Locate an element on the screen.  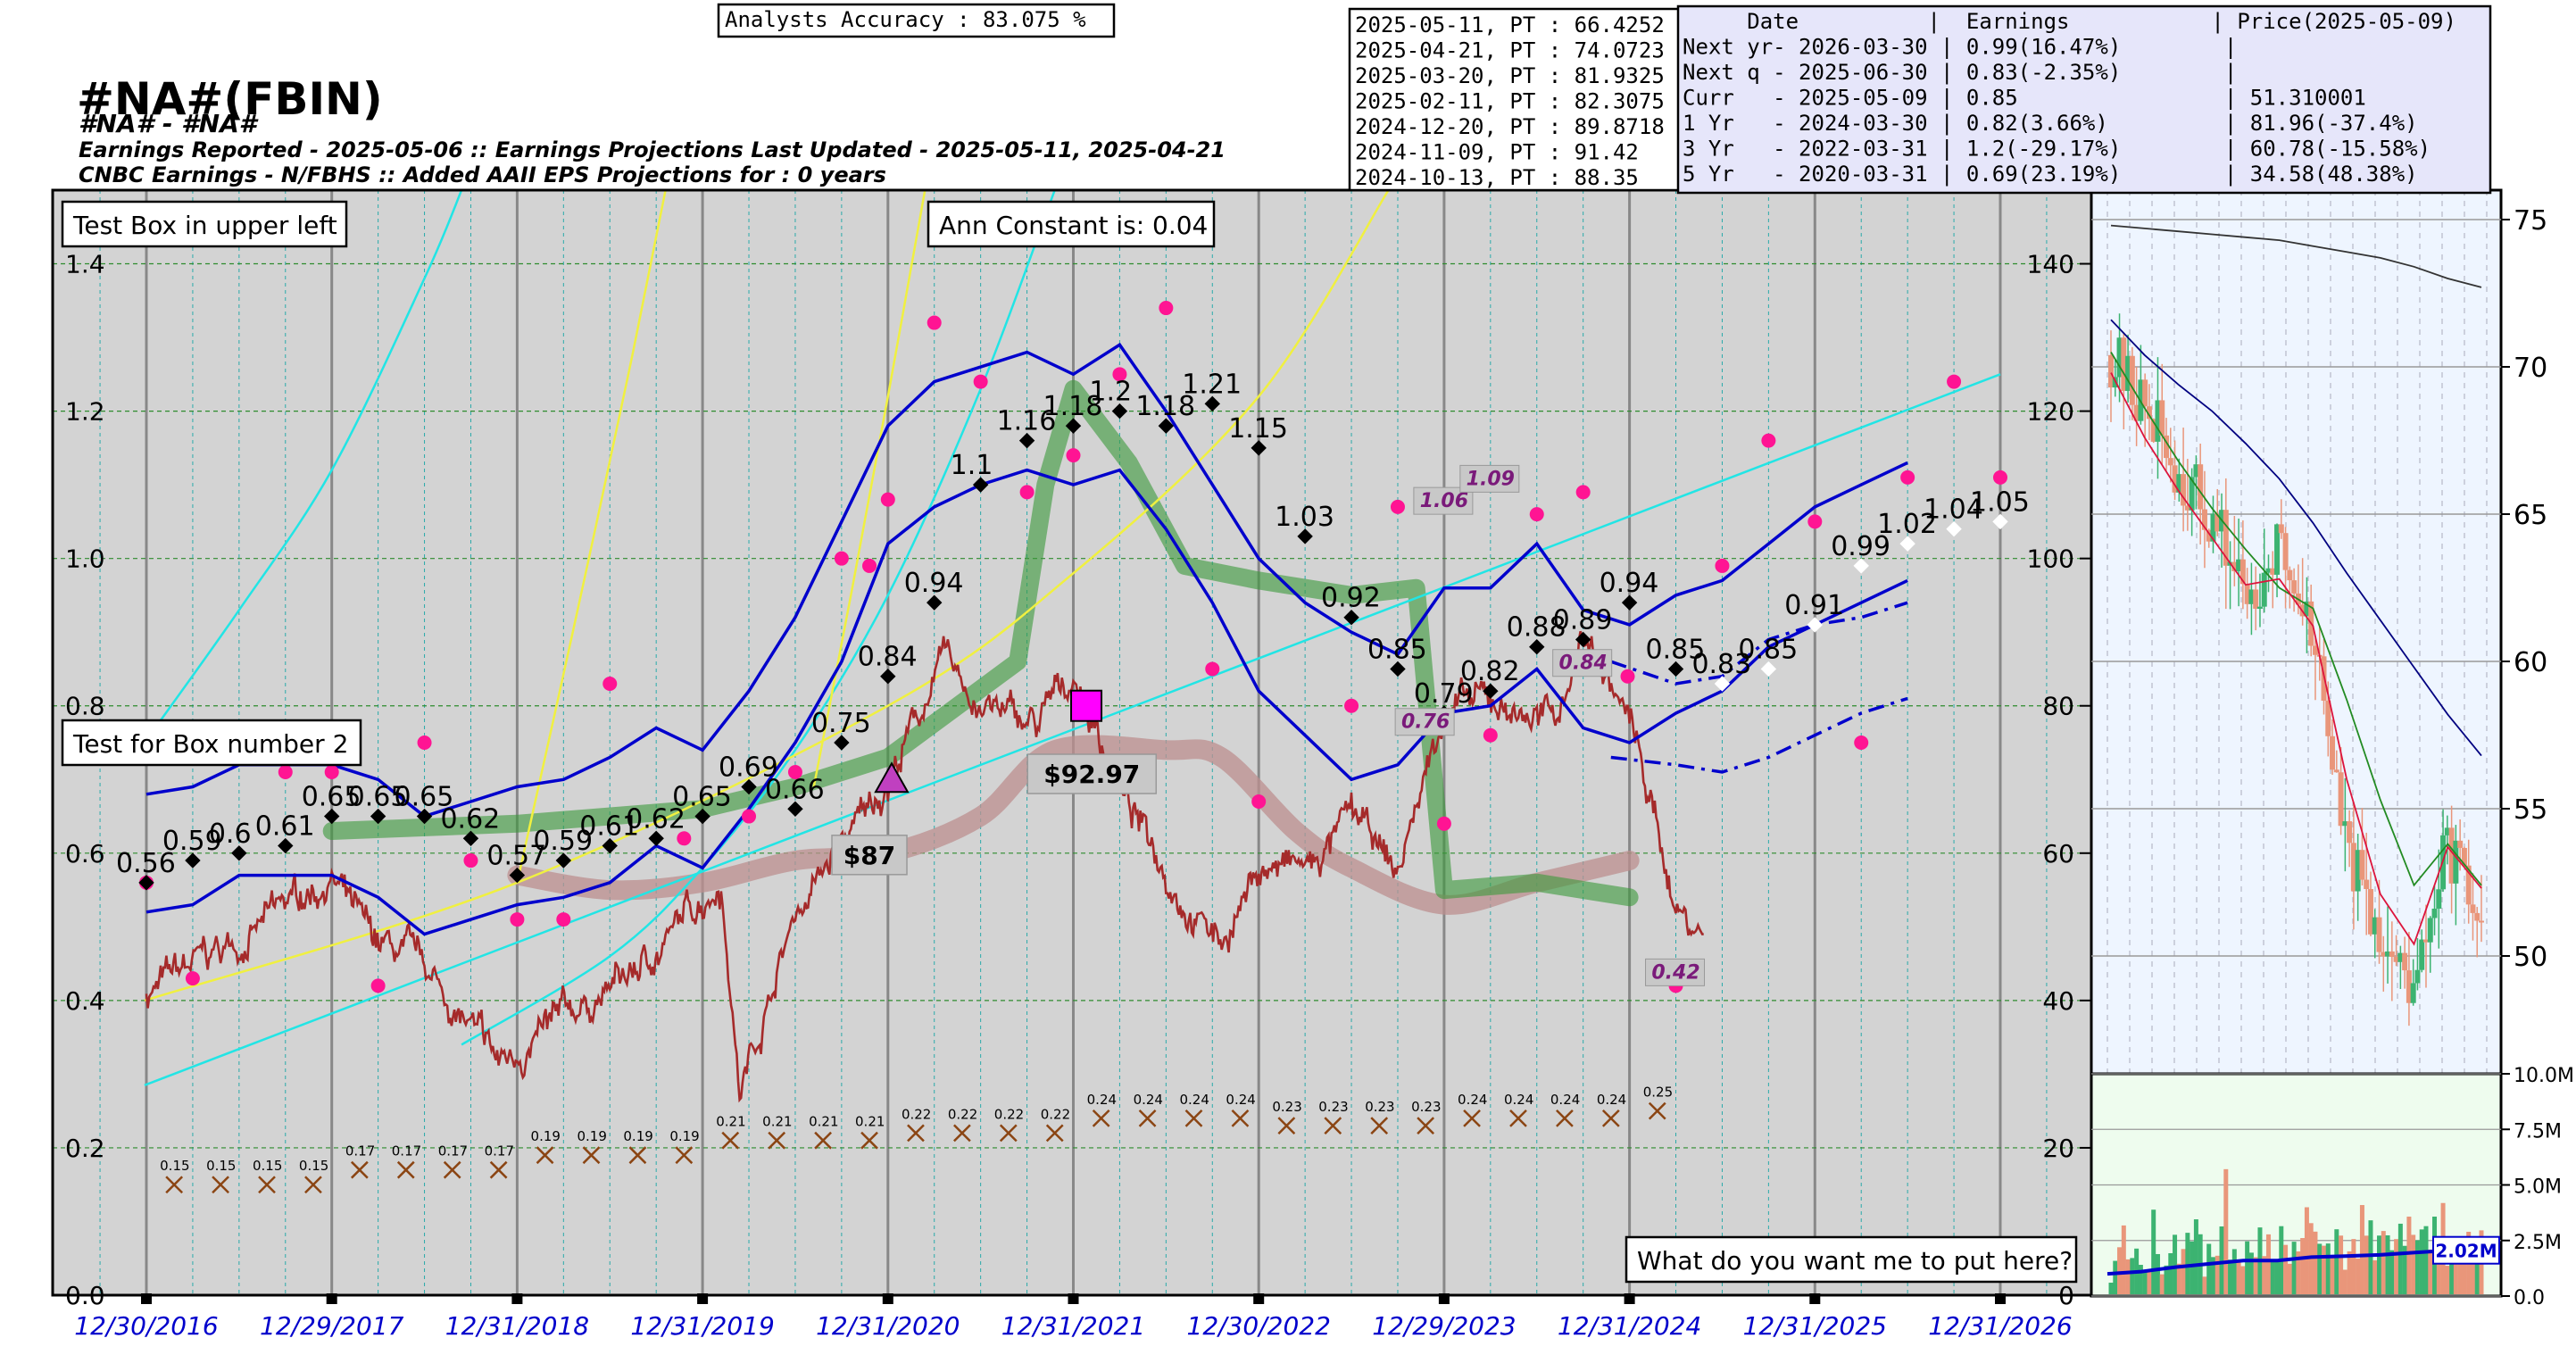
ma-navy is located at coordinates (2296, 538).